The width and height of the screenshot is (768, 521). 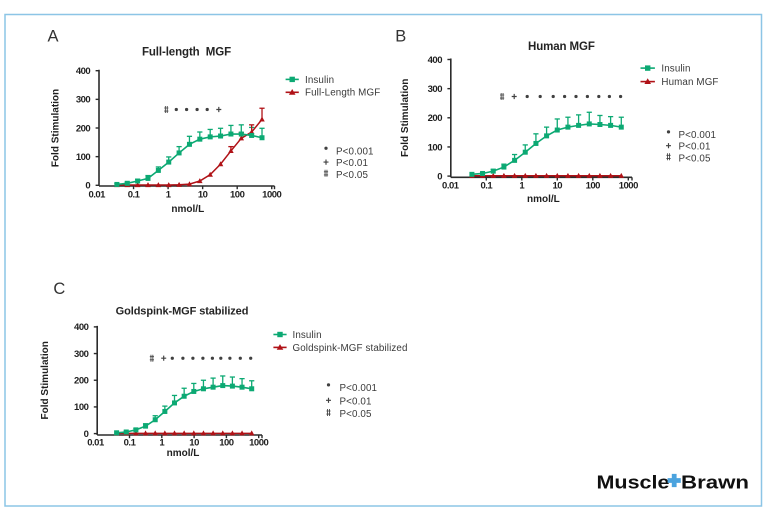 What do you see at coordinates (342, 93) in the screenshot?
I see `svg-text: Full-Length MGF` at bounding box center [342, 93].